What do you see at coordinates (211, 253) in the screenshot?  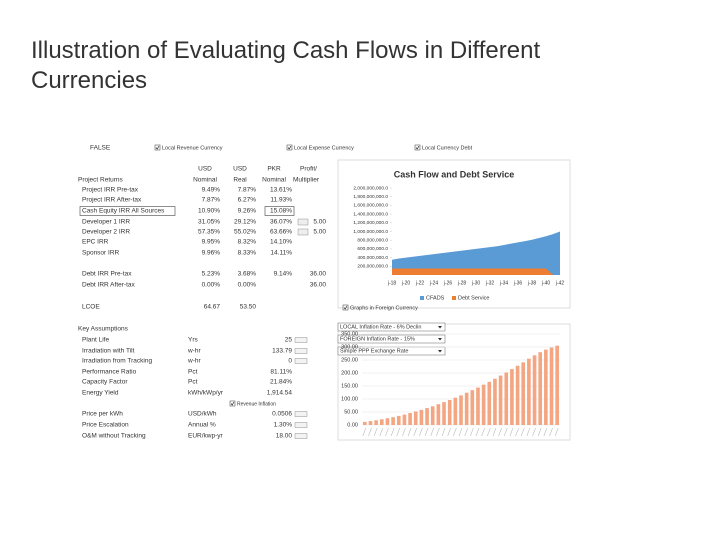 I see `cell-value: 9.96%` at bounding box center [211, 253].